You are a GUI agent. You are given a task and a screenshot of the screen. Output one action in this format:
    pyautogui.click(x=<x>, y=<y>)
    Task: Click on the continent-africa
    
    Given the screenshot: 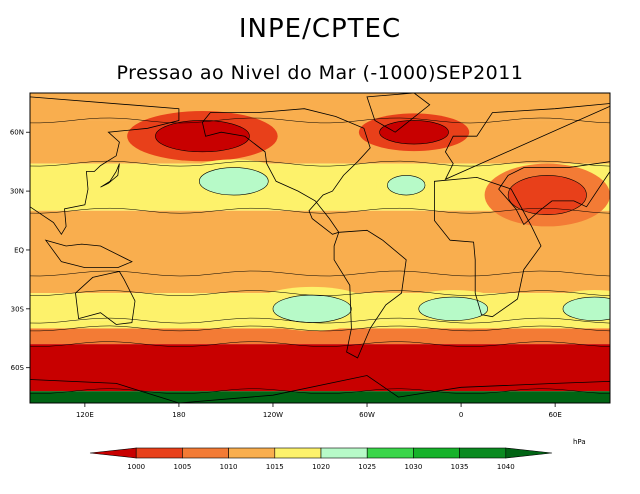 What is the action you would take?
    pyautogui.click(x=487, y=247)
    